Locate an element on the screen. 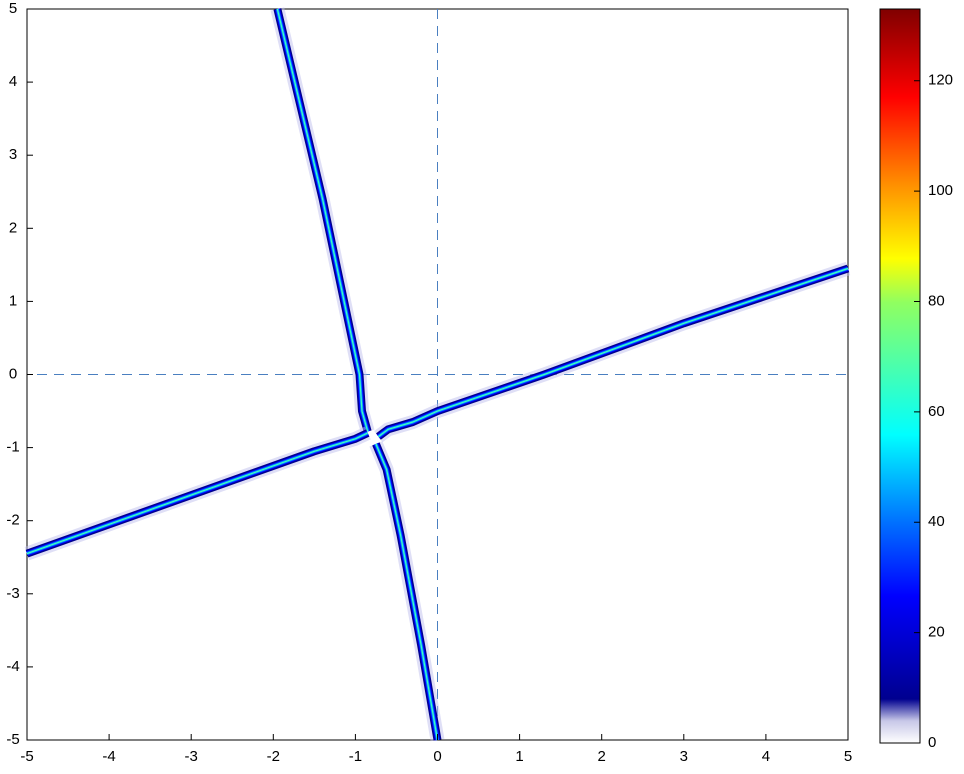  y-tick-label: -1 is located at coordinates (12, 447).